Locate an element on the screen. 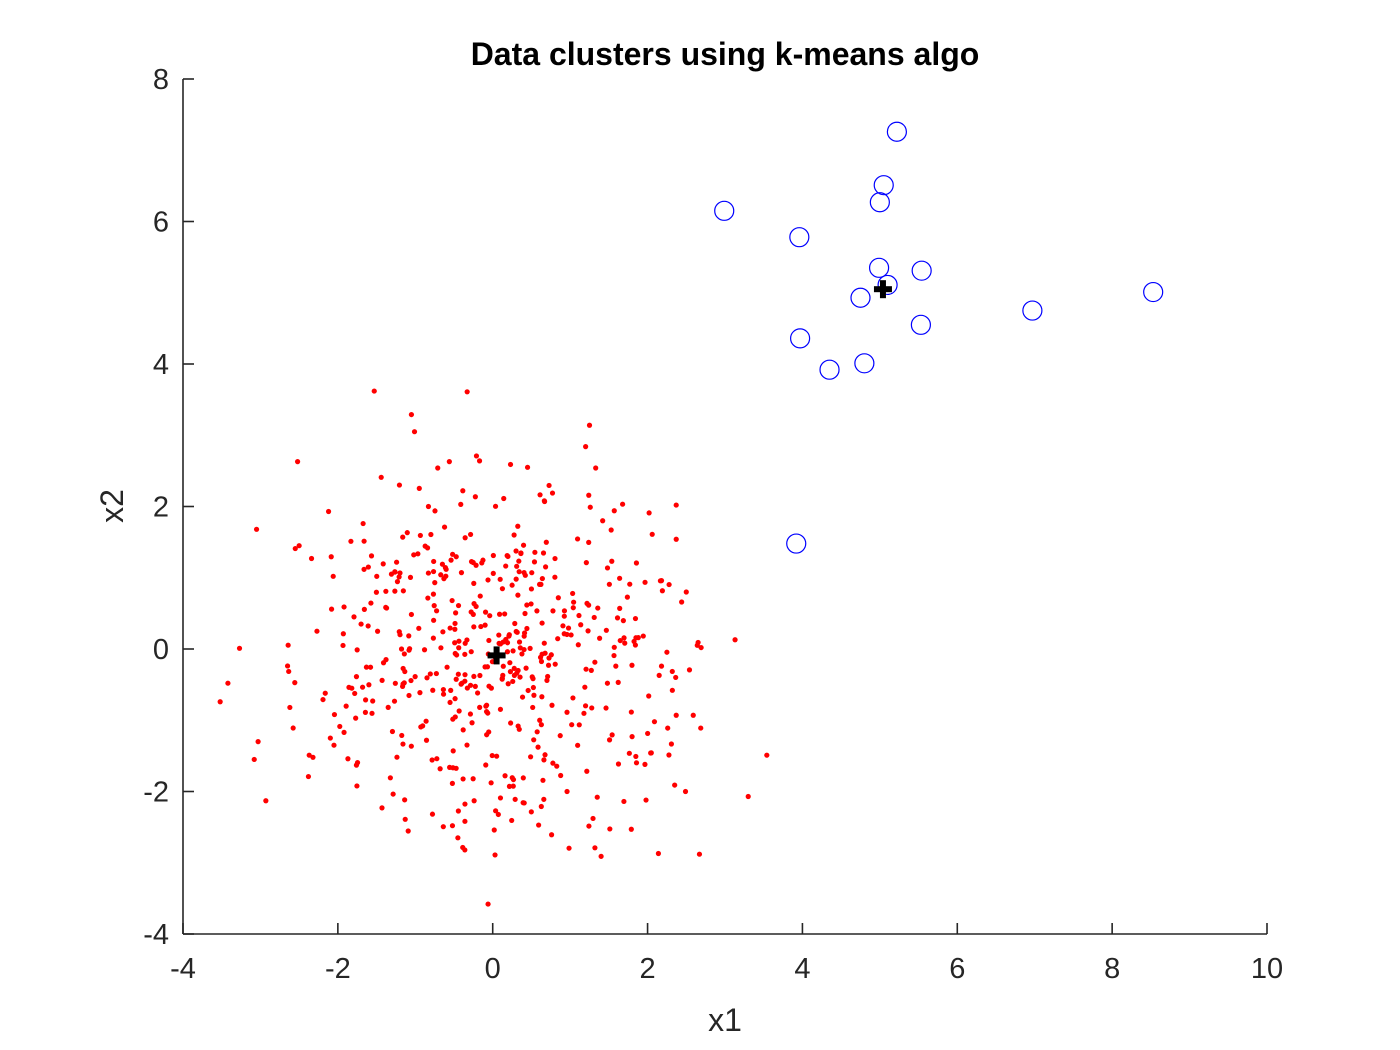 The height and width of the screenshot is (1050, 1400). cluster-2-points is located at coordinates (939, 337).